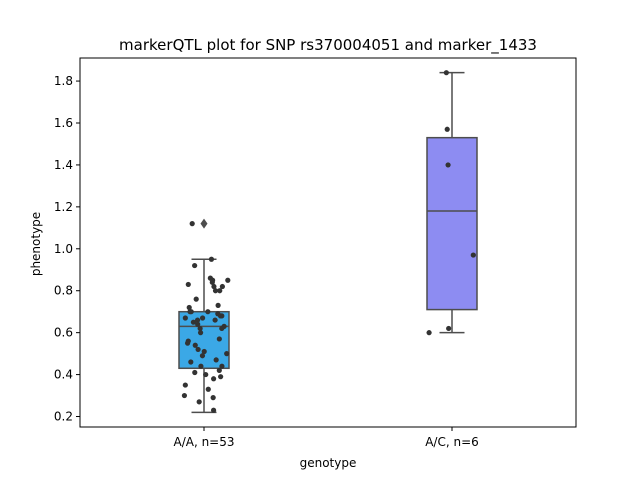  Describe the element at coordinates (63, 417) in the screenshot. I see `y-tick-label: 0.2` at that location.